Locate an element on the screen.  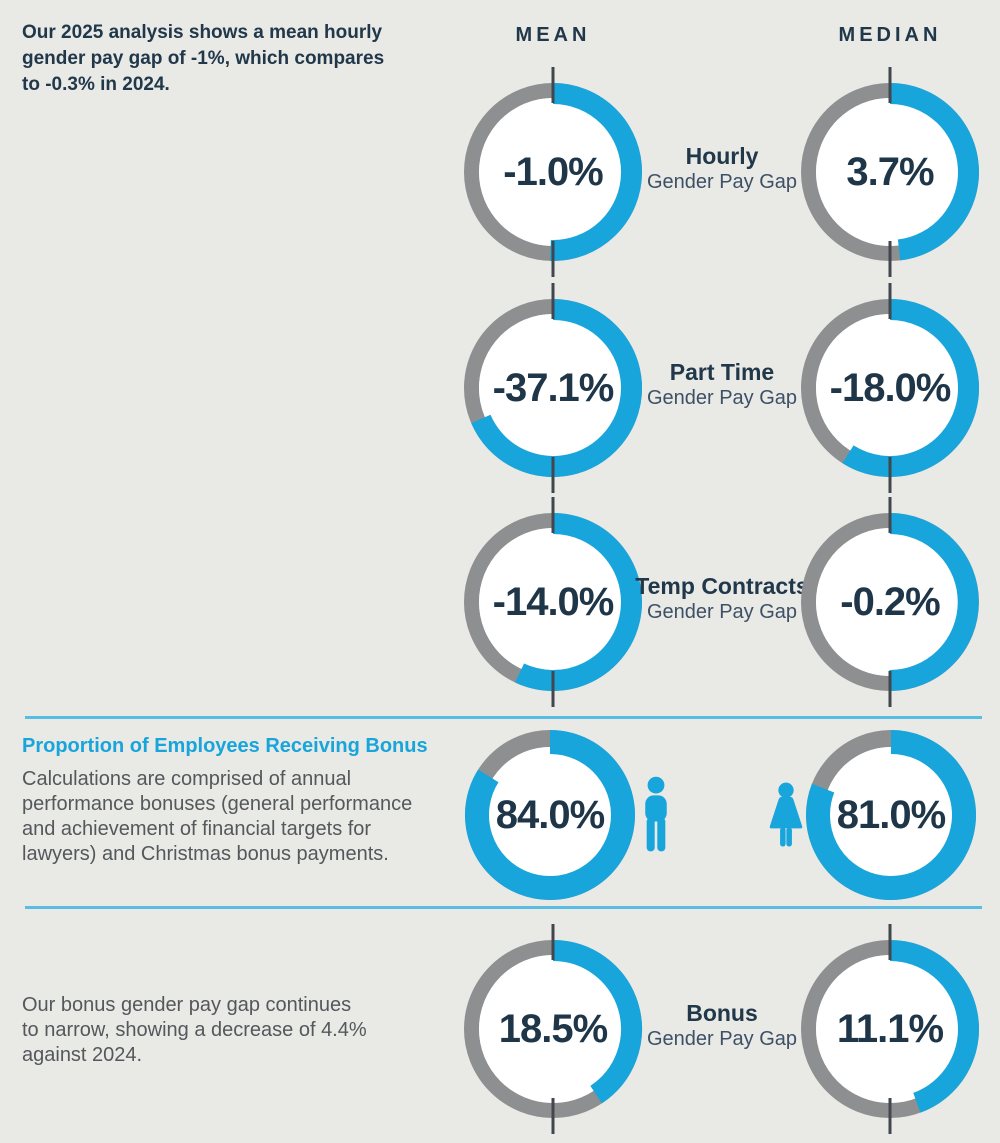
donut-hourly-median: 3.7% is located at coordinates (888, 172).